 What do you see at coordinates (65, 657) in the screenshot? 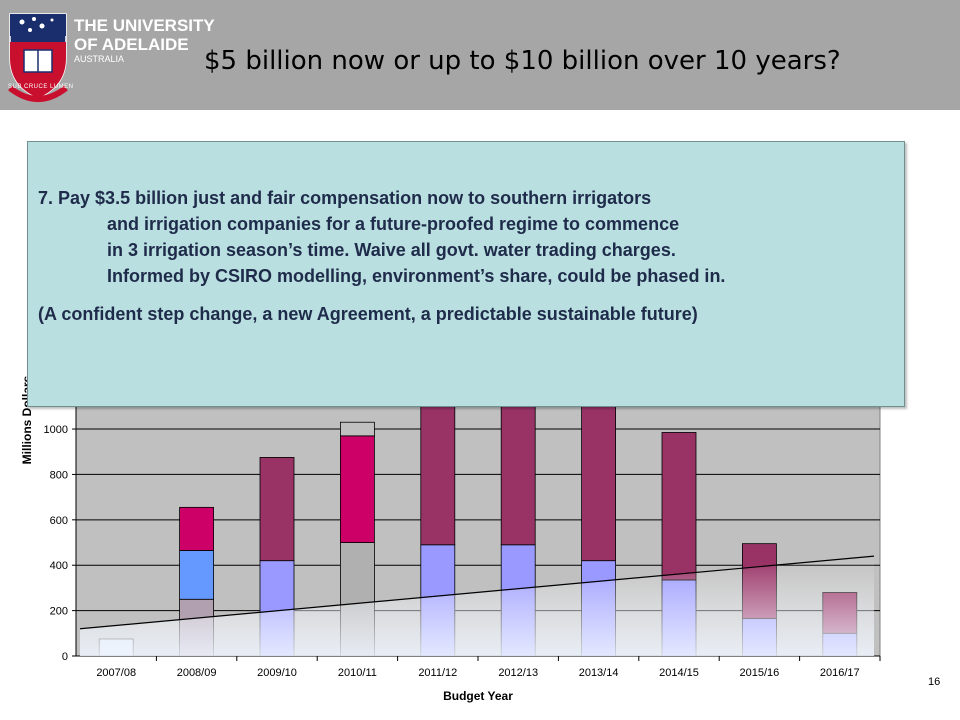
I see `y-tick-label: 0` at bounding box center [65, 657].